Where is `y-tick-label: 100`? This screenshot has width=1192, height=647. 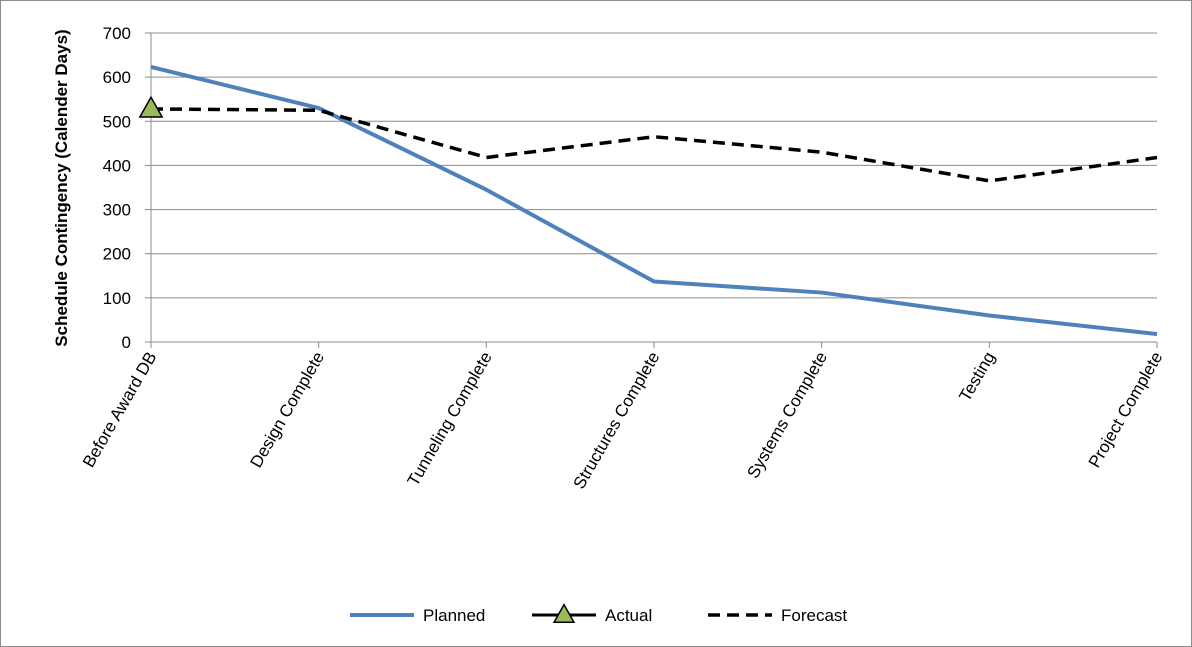
y-tick-label: 100 is located at coordinates (117, 298).